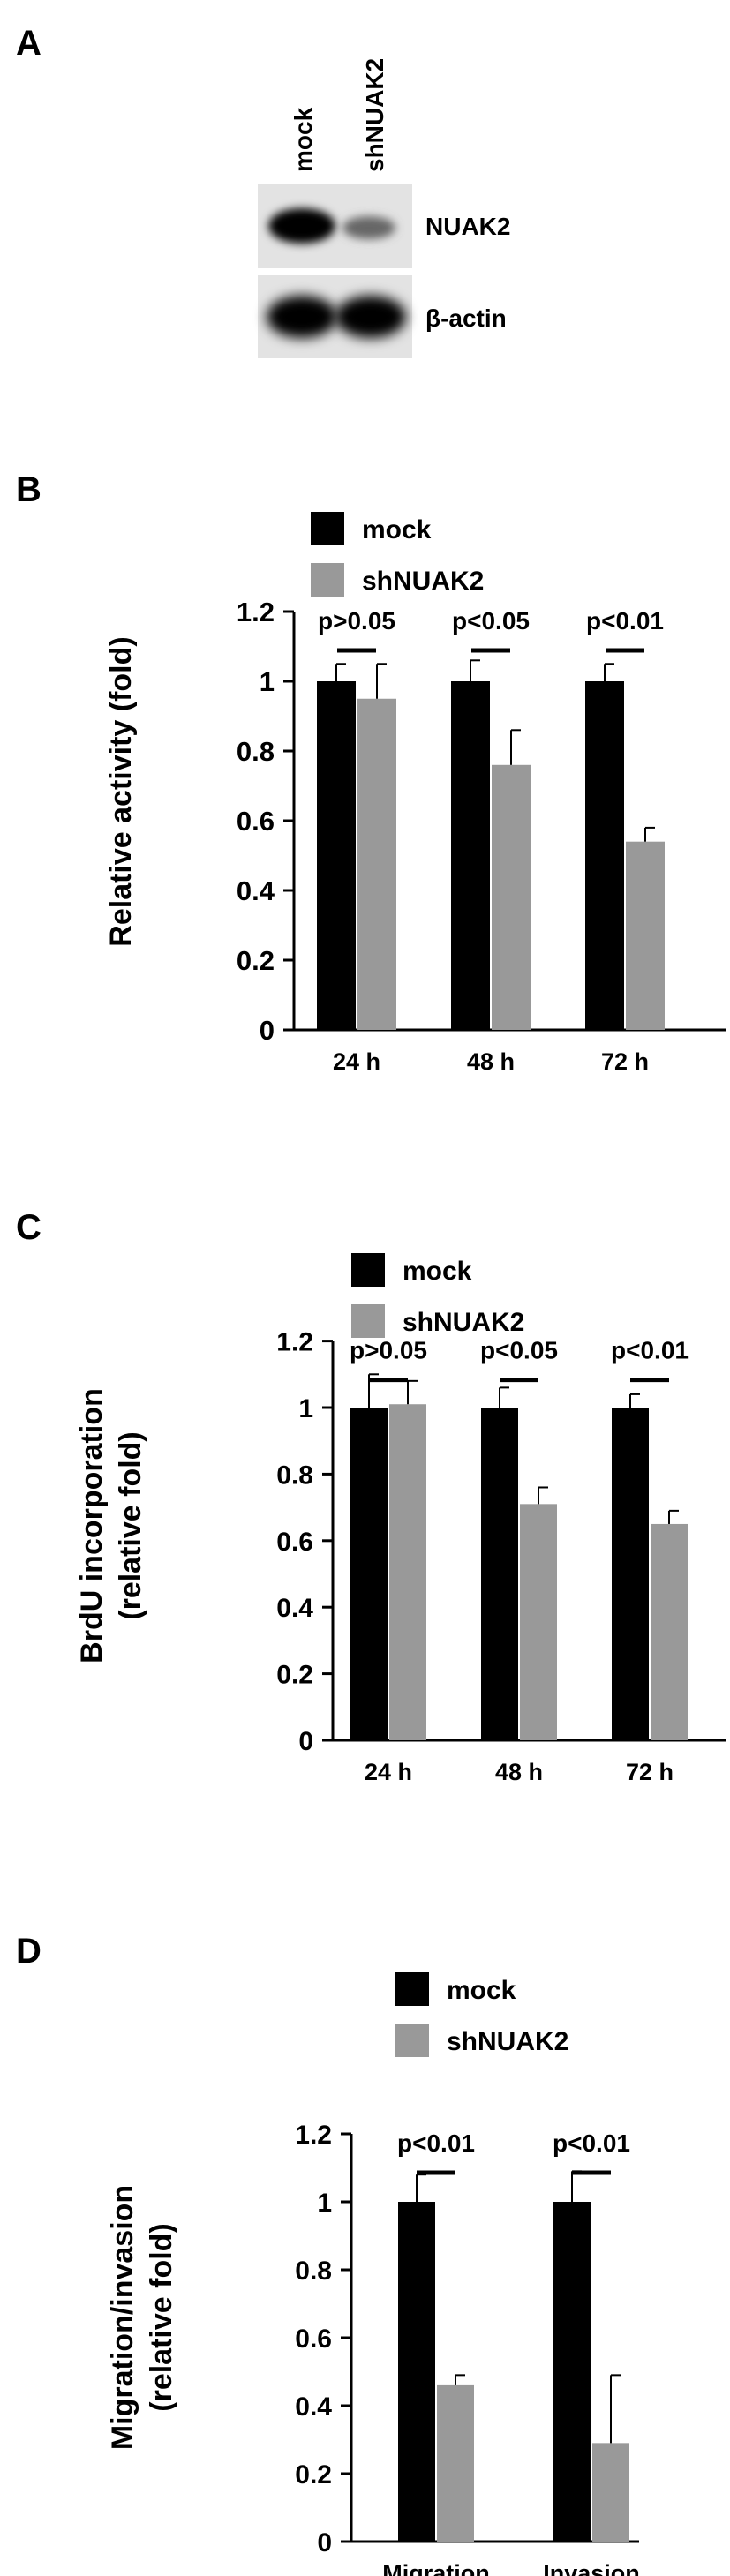  I want to click on lane-label-mock: mock, so click(303, 139).